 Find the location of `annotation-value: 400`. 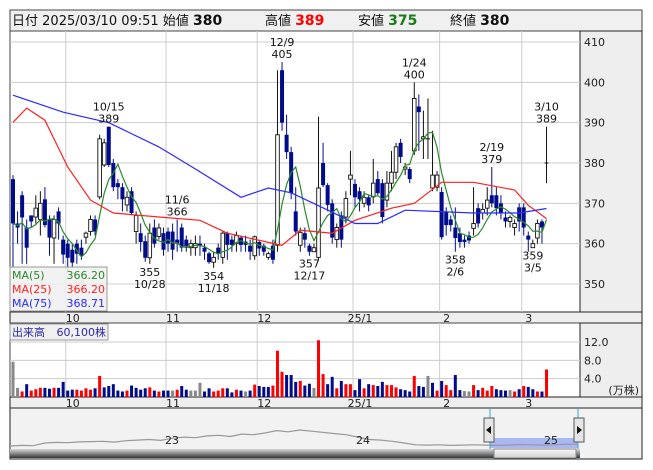

annotation-value: 400 is located at coordinates (414, 74).